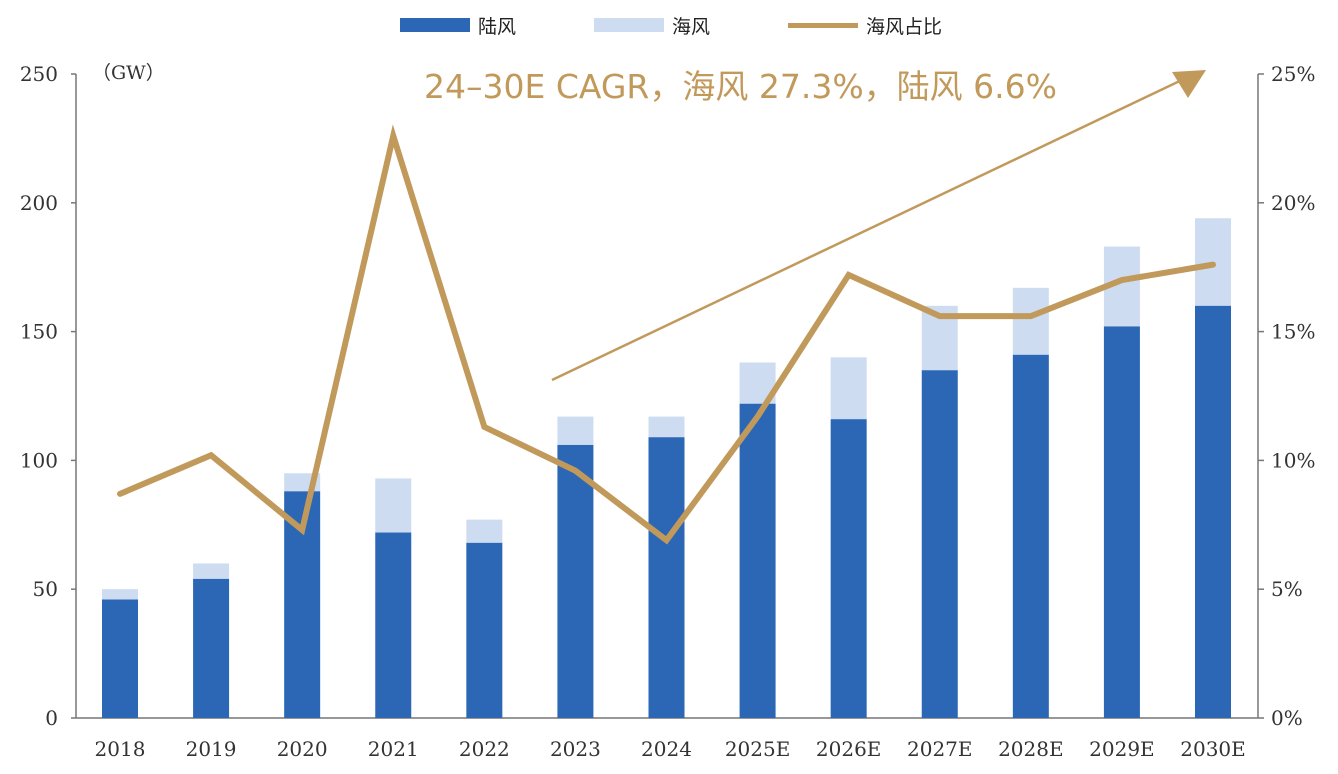  I want to click on legend-label-offshore: 海风, so click(691, 26).